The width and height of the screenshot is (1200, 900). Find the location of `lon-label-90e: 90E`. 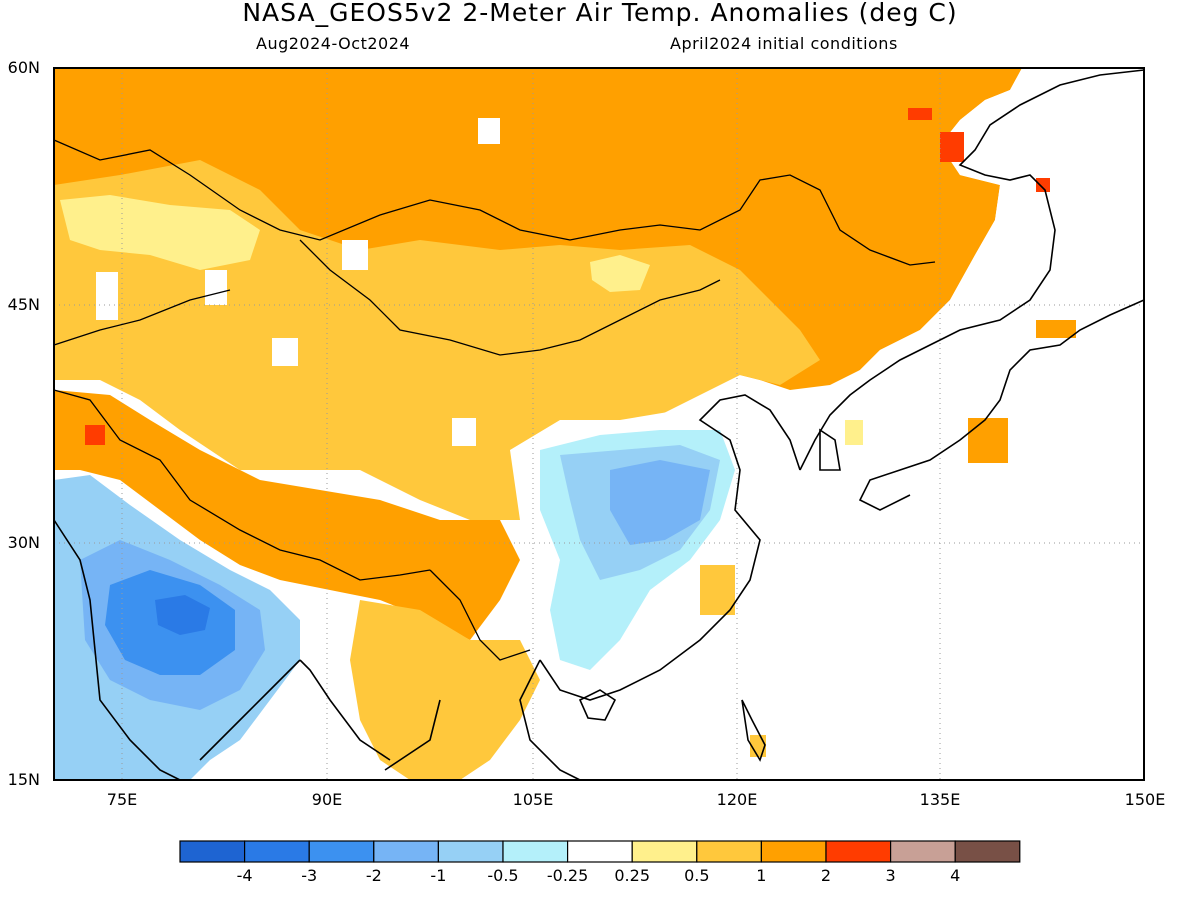

lon-label-90e: 90E is located at coordinates (327, 799).